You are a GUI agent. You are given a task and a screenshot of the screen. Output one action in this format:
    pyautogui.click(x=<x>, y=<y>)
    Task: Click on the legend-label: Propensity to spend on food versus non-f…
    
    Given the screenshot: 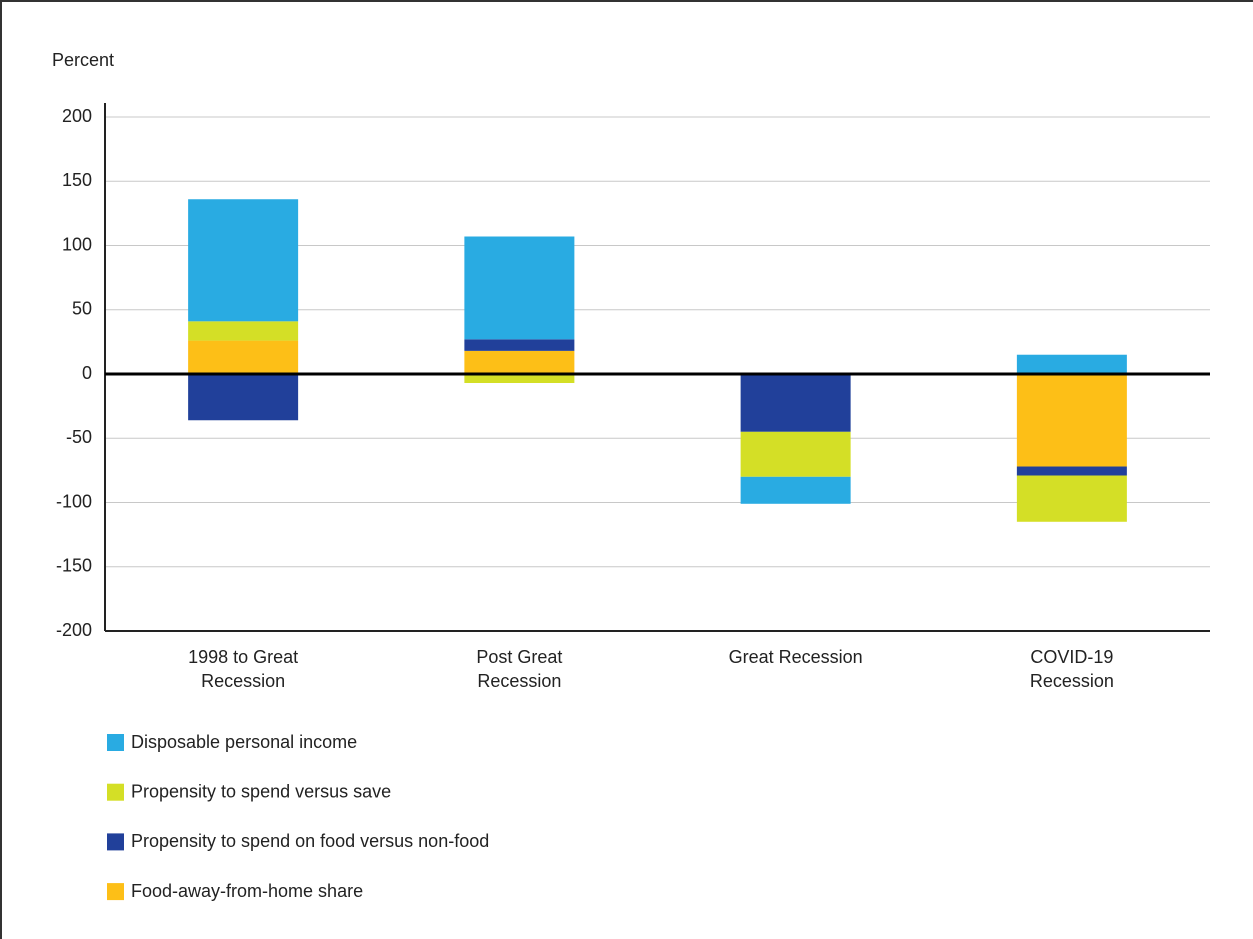 What is the action you would take?
    pyautogui.click(x=310, y=841)
    